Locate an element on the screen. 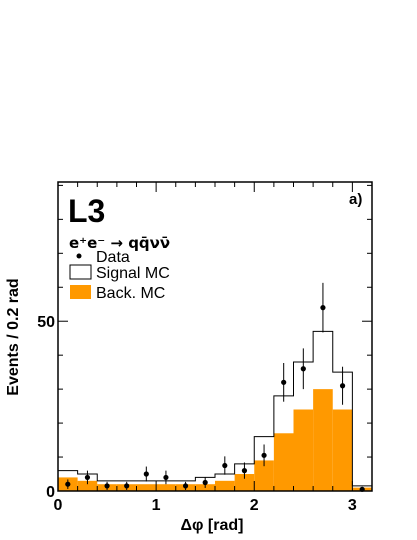 The height and width of the screenshot is (540, 417). x-tick-label: 0 is located at coordinates (58, 505).